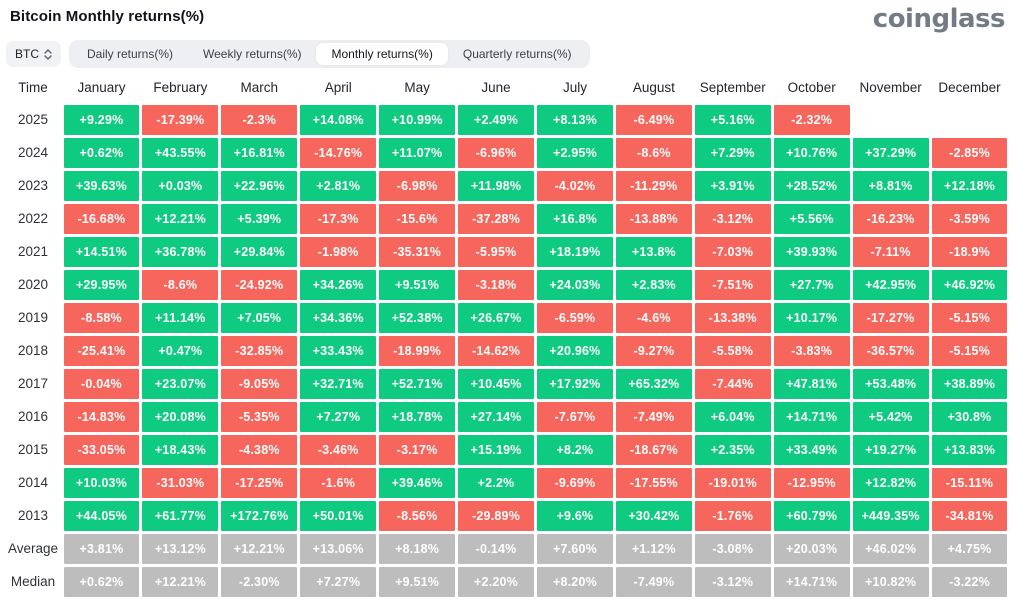 This screenshot has width=1013, height=600. What do you see at coordinates (890, 482) in the screenshot?
I see `return-cell: +12.82%` at bounding box center [890, 482].